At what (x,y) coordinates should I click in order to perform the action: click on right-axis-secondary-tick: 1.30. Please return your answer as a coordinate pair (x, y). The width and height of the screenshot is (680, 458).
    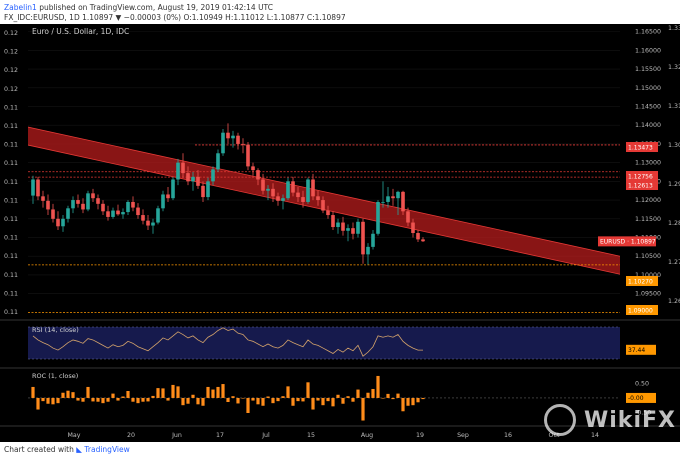
    Looking at the image, I should click on (674, 145).